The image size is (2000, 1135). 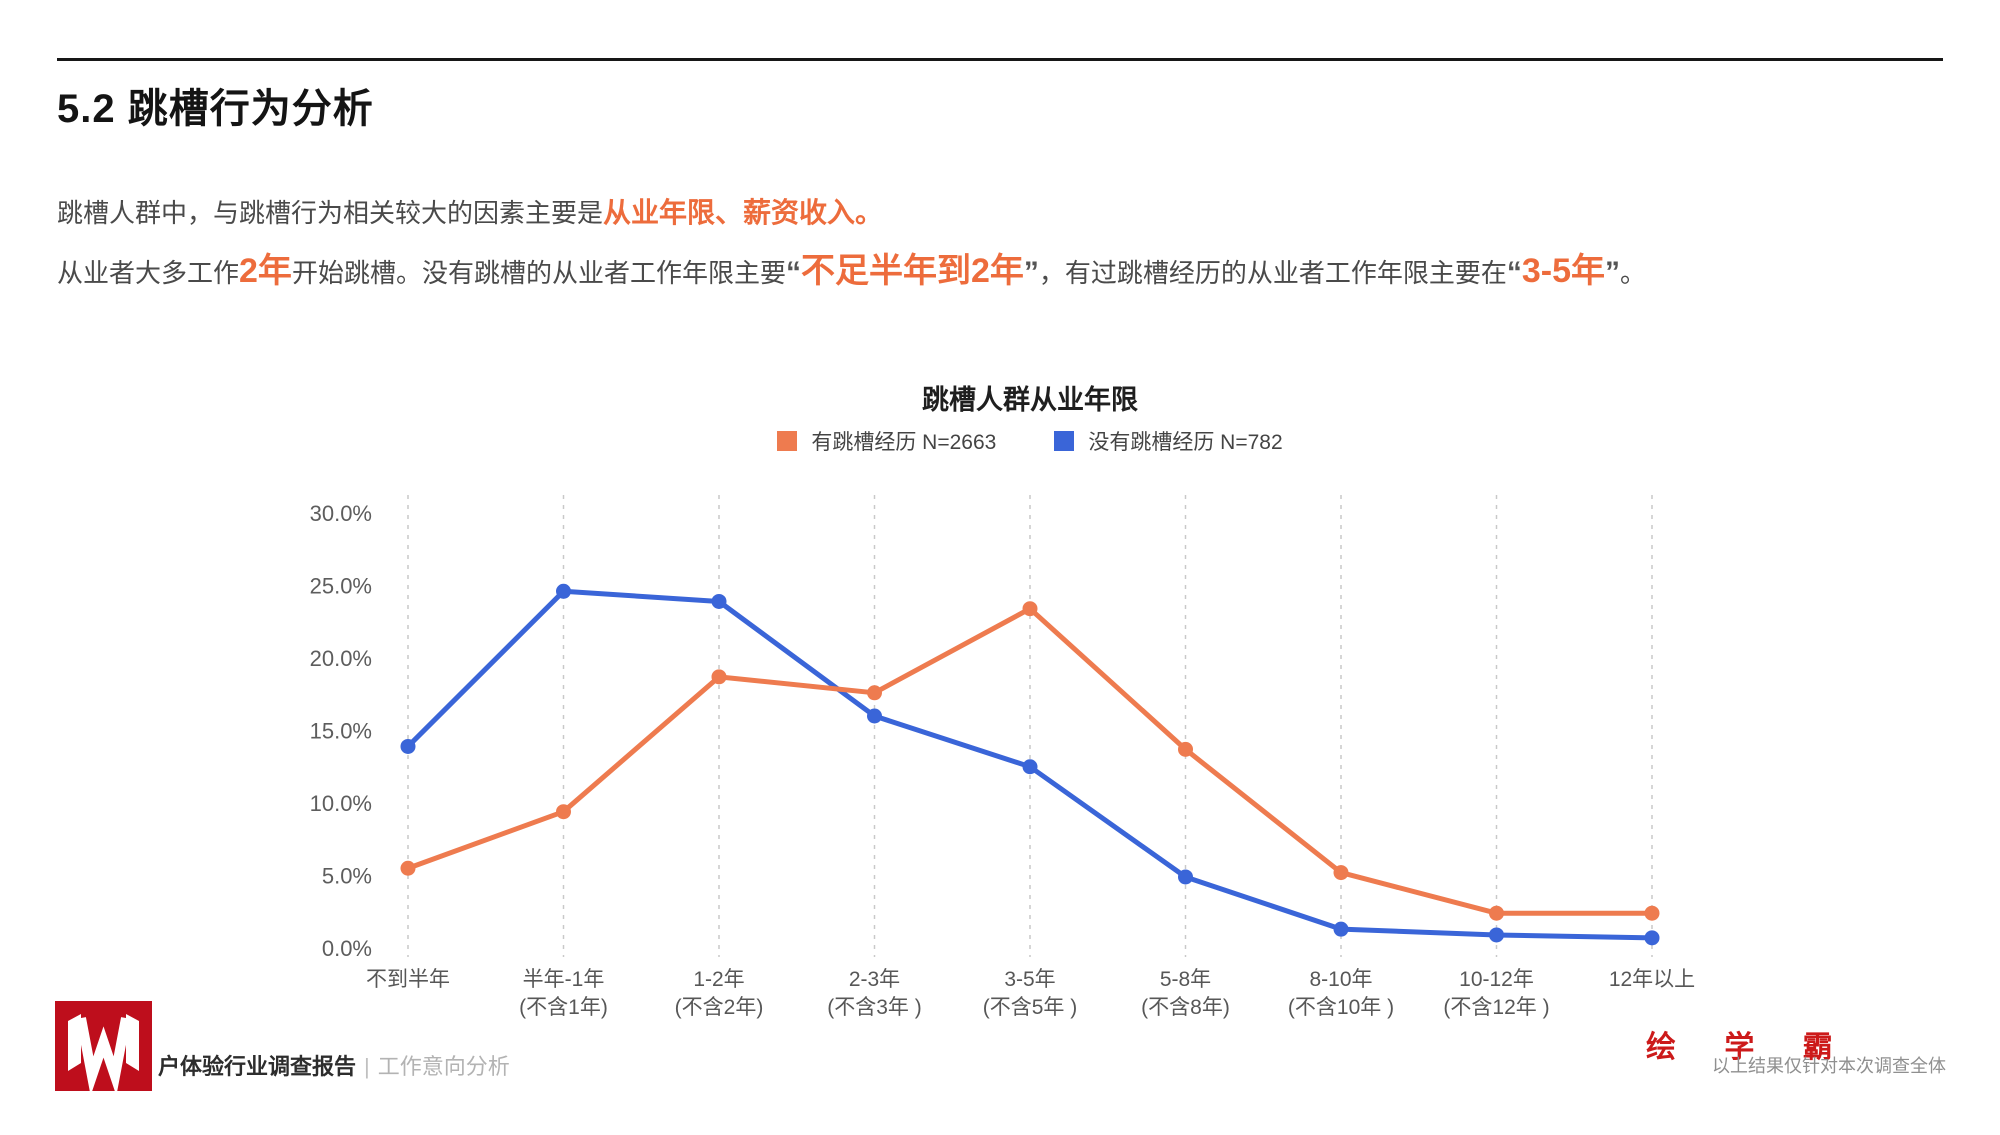 What do you see at coordinates (1272, 273) in the screenshot?
I see `intro-text: ，有过跳槽经历的从业者工作年限主要在` at bounding box center [1272, 273].